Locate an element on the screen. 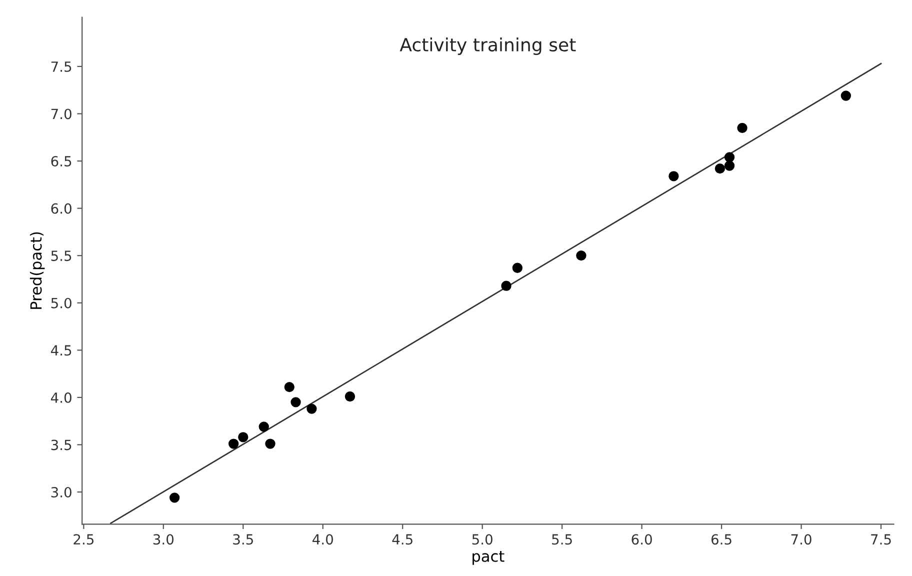  y-tick-label: 5.5 is located at coordinates (61, 256).